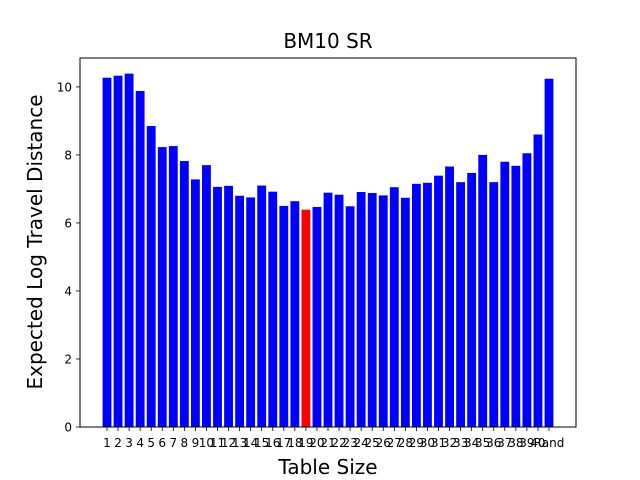  Describe the element at coordinates (272, 443) in the screenshot. I see `x-tick-label: 16` at that location.